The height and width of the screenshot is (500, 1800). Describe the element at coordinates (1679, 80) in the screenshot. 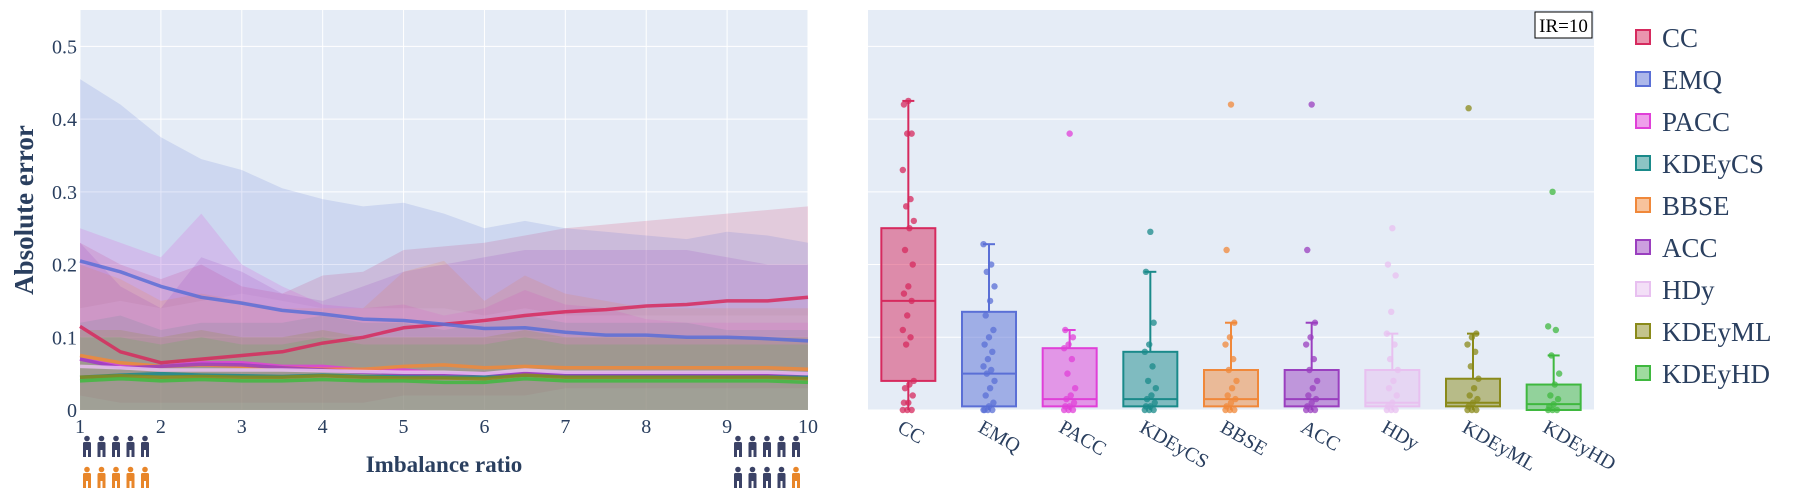

I see `legend-item-emq: EMQ` at that location.